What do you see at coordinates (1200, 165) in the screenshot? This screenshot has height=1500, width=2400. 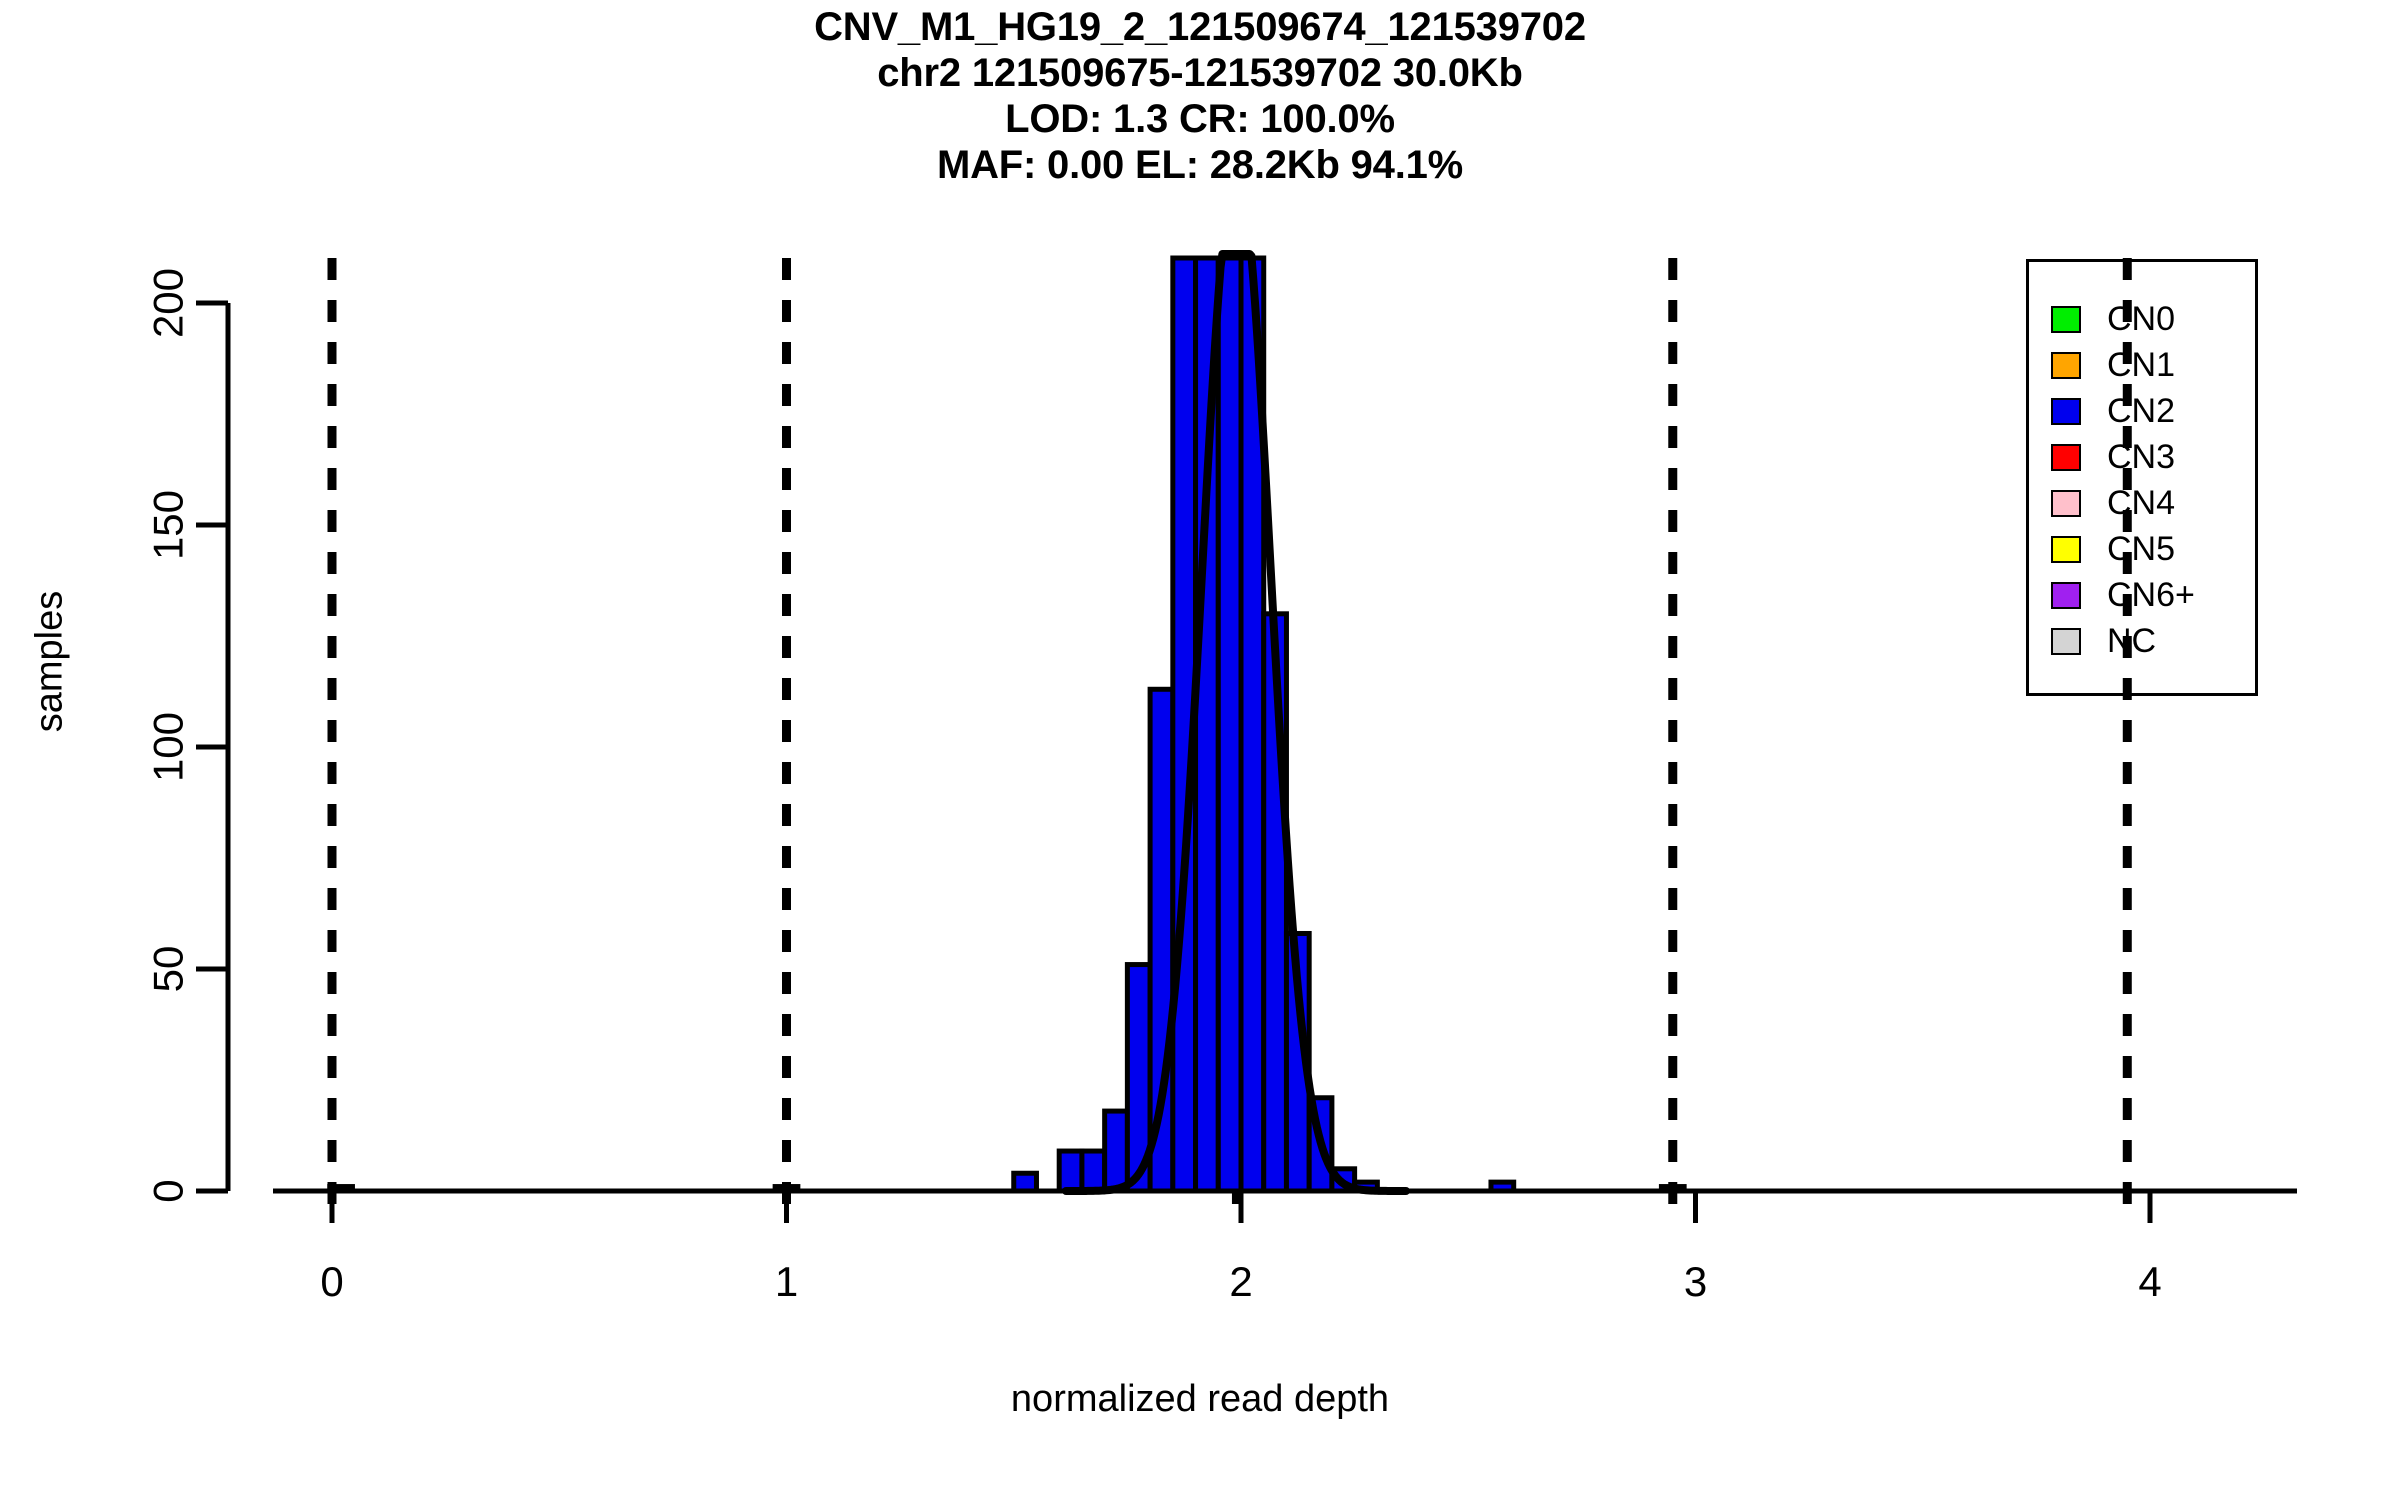 I see `title-line-4: MAF: 0.00 EL: 28.2Kb 94.1%` at bounding box center [1200, 165].